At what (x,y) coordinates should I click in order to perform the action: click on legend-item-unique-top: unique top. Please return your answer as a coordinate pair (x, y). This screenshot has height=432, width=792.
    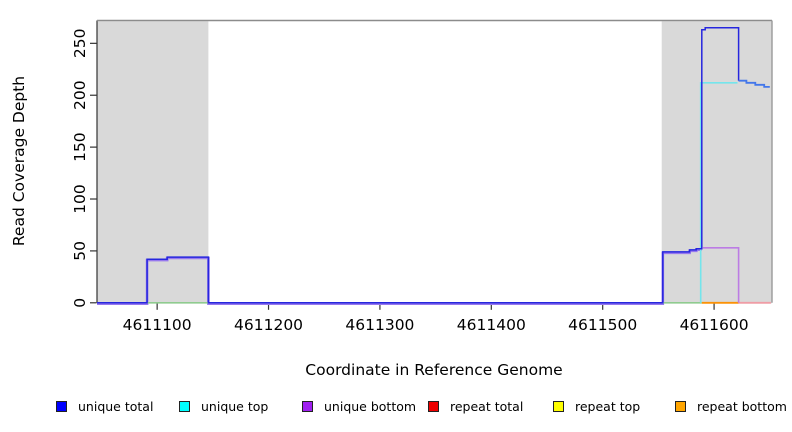
    Looking at the image, I should click on (223, 406).